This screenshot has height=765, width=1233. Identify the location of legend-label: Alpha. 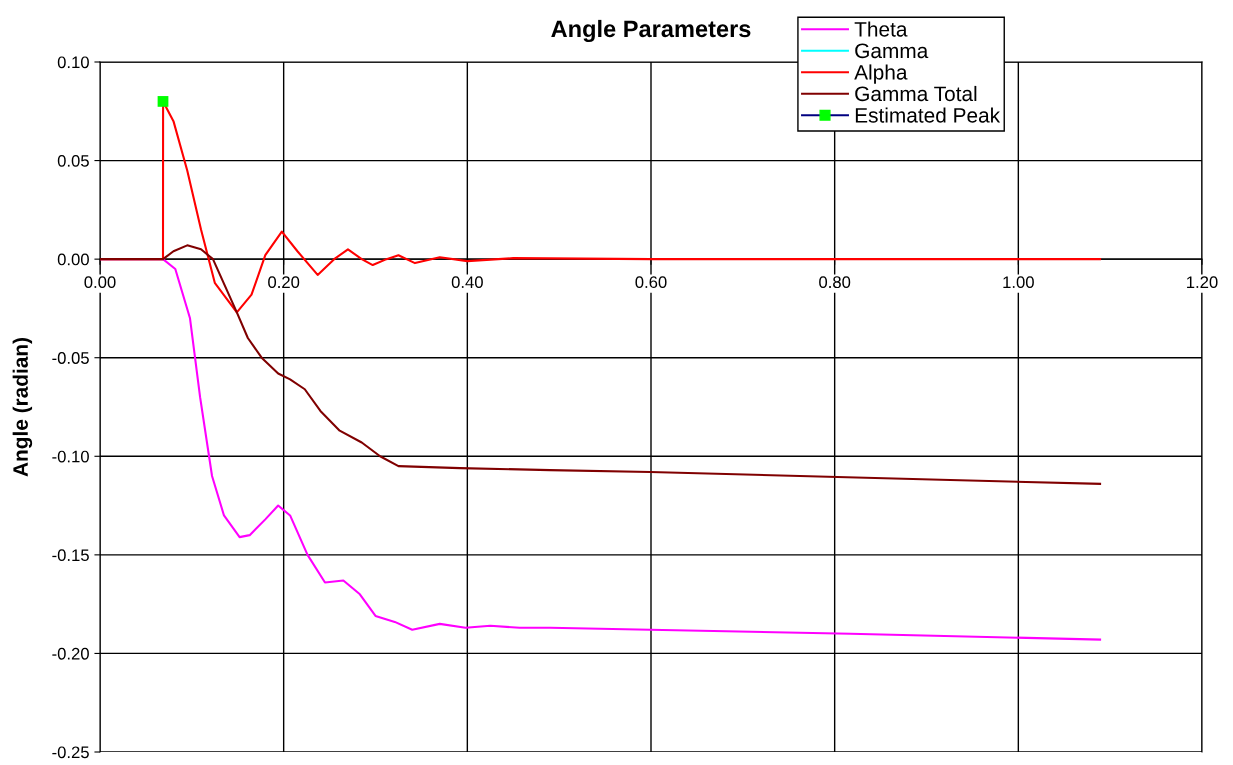
(881, 74).